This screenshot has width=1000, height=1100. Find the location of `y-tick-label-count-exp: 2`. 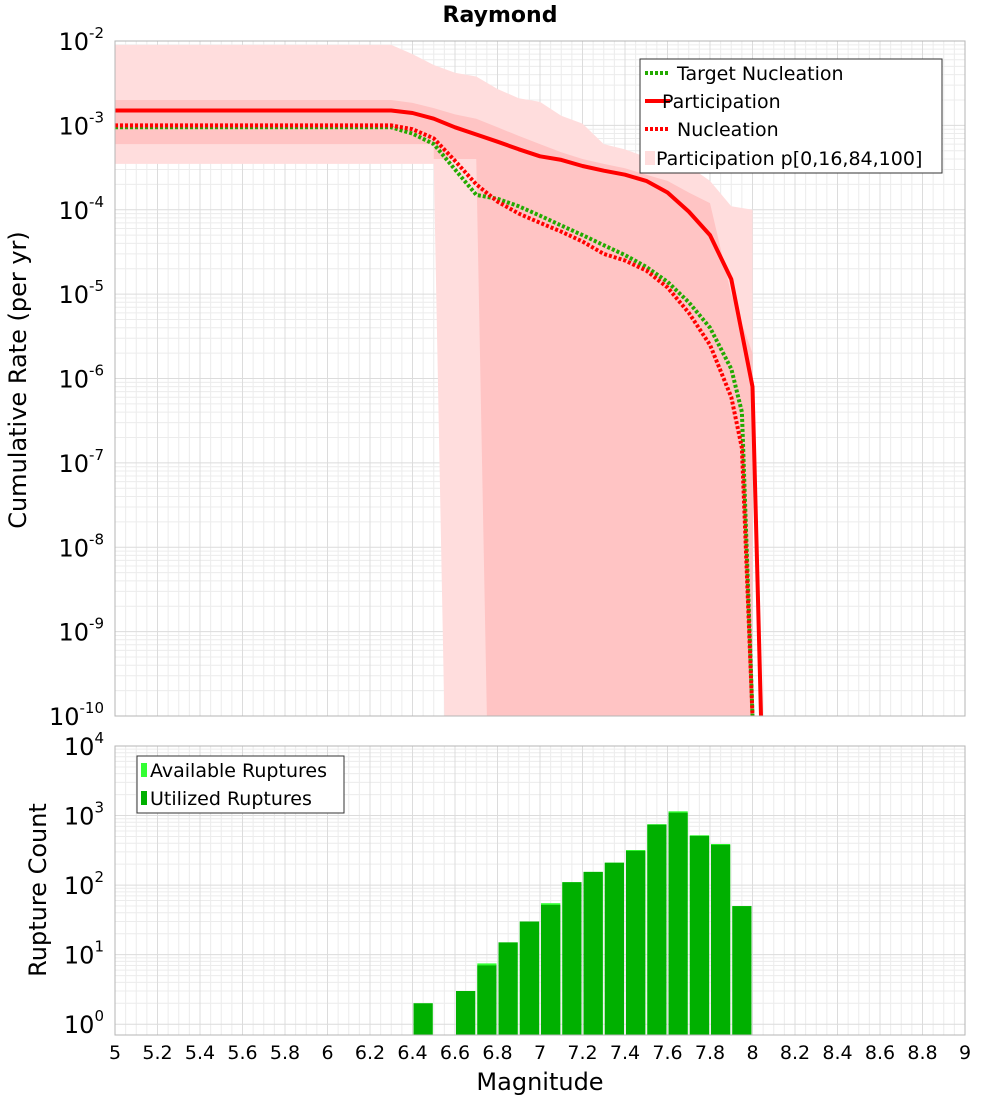

y-tick-label-count-exp: 2 is located at coordinates (99, 877).